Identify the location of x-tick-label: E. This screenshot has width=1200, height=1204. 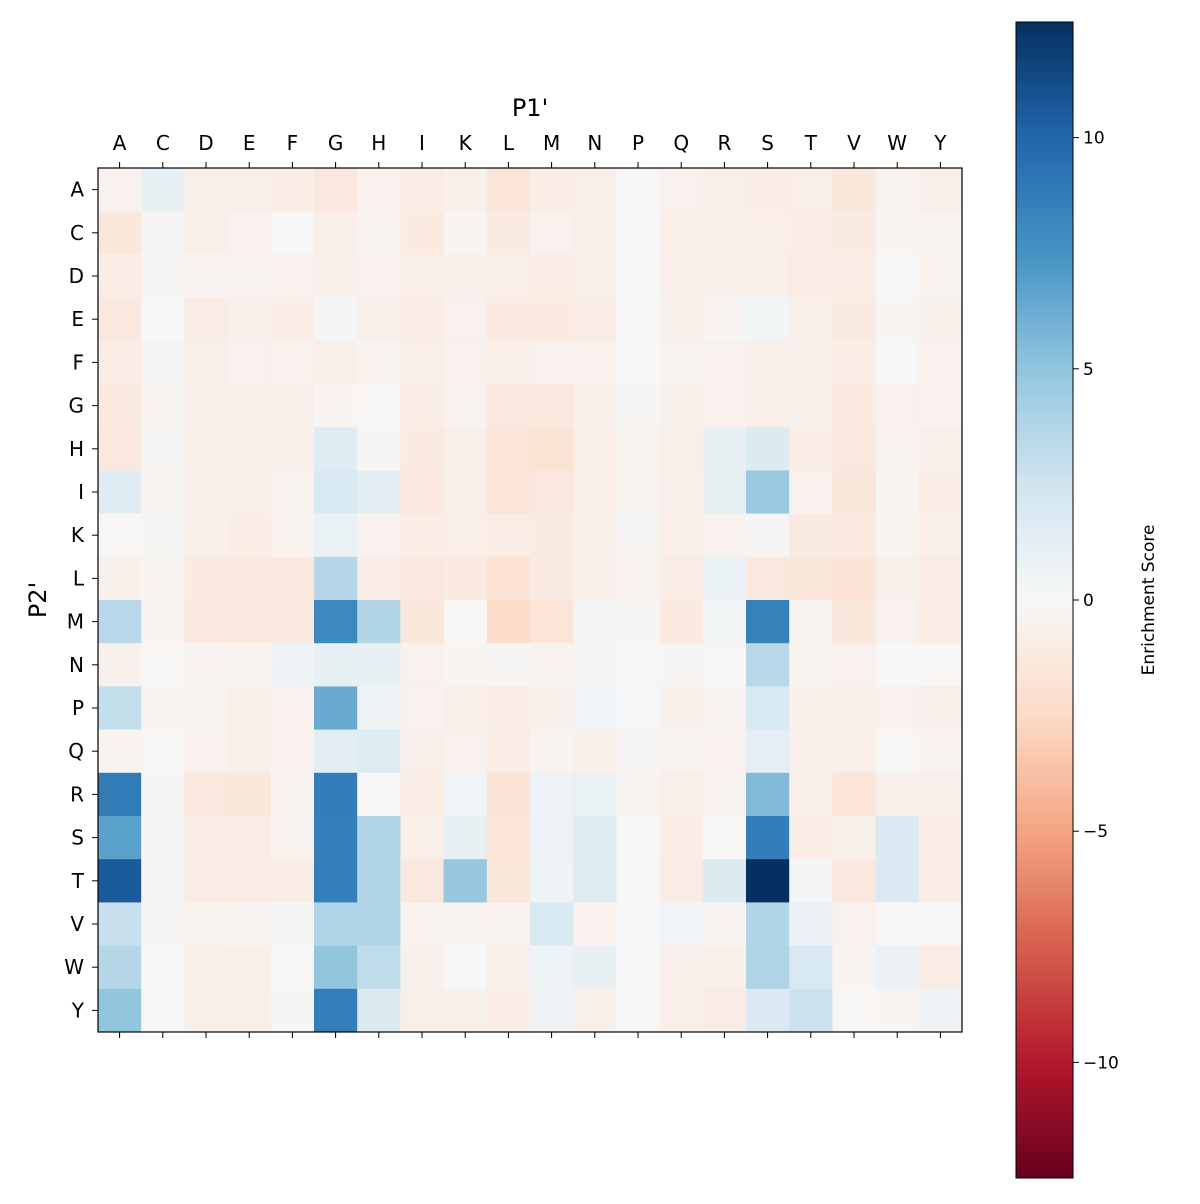
(249, 143).